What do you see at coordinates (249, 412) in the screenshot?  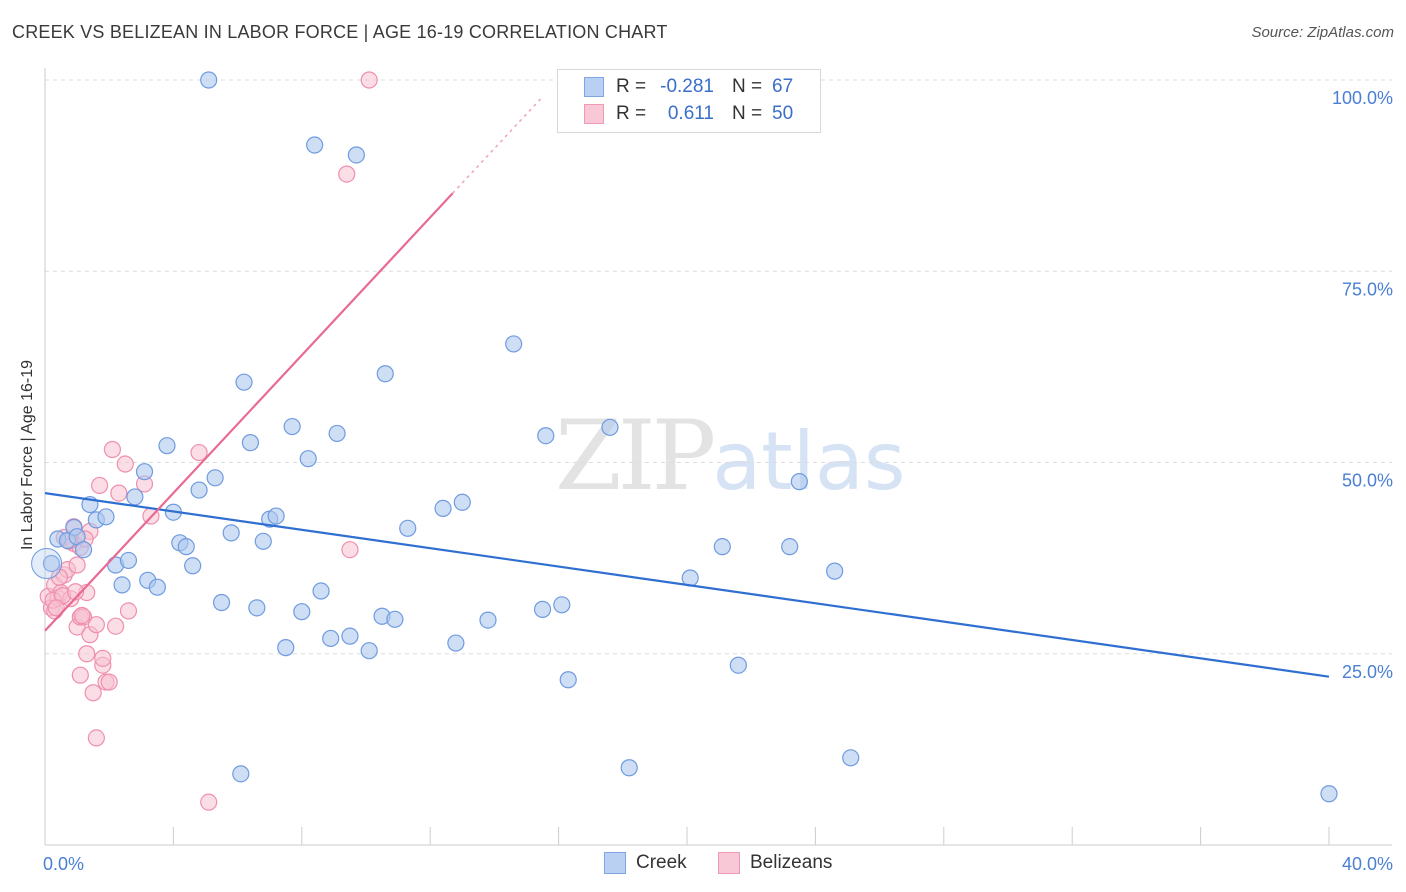 I see `belizeans-trend-line` at bounding box center [249, 412].